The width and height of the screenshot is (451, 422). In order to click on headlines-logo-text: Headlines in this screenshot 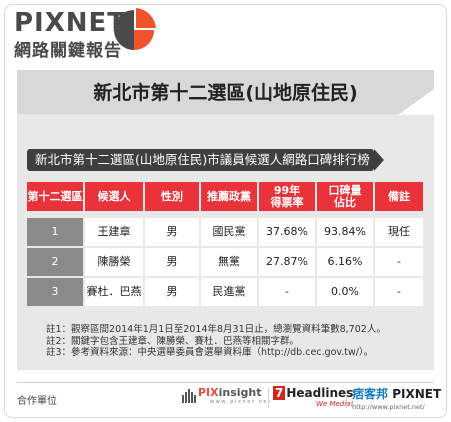, I will do `click(320, 393)`.